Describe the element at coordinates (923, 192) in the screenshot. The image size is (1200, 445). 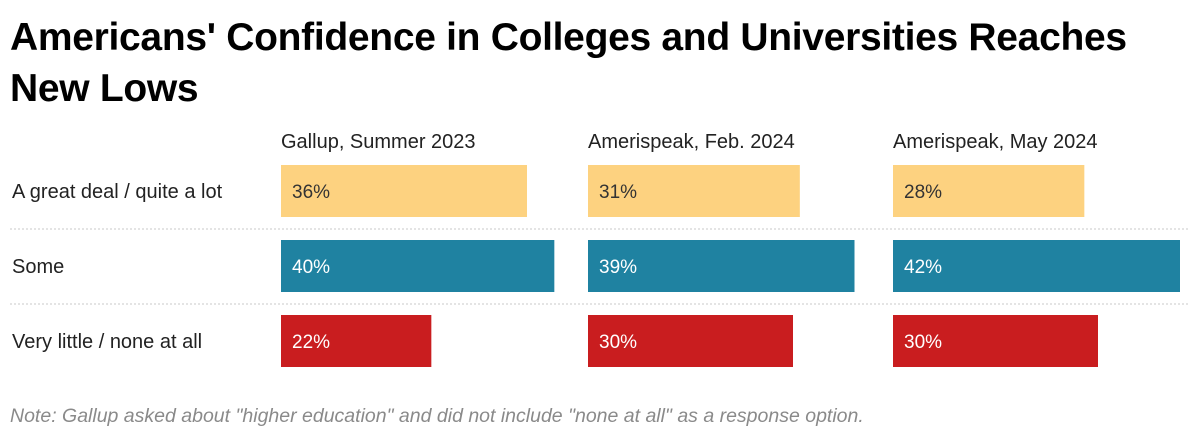
I see `bar-value-label: 28%` at that location.